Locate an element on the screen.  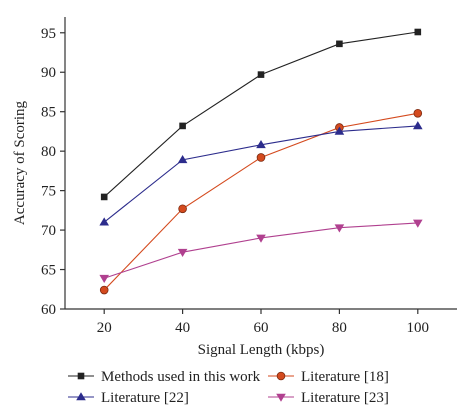
legend-item: Literature [23] is located at coordinates (328, 398).